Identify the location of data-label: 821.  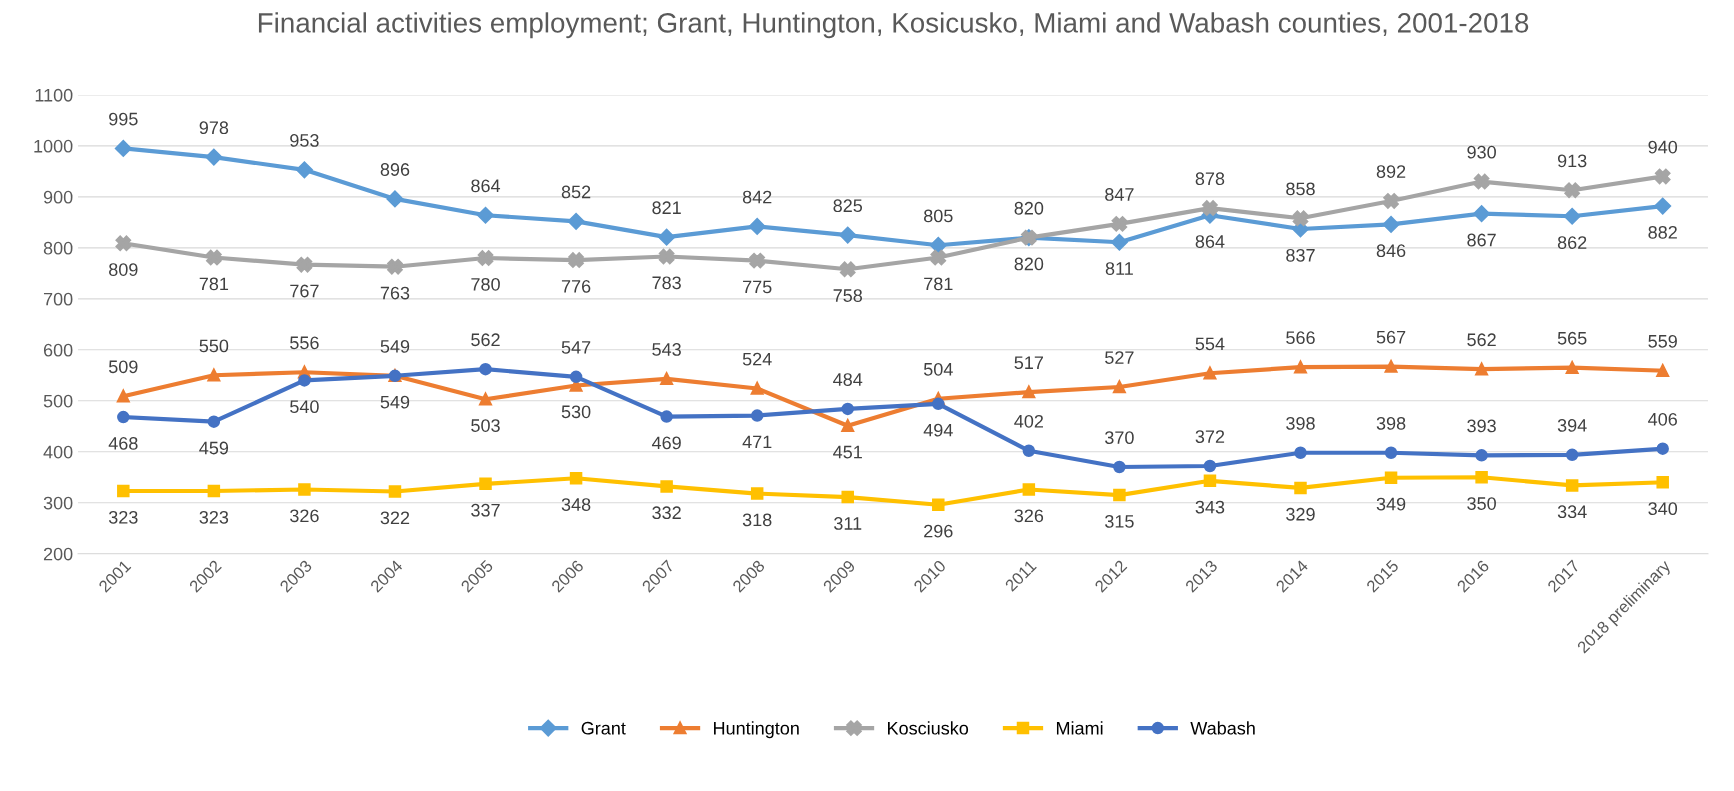
(666, 208).